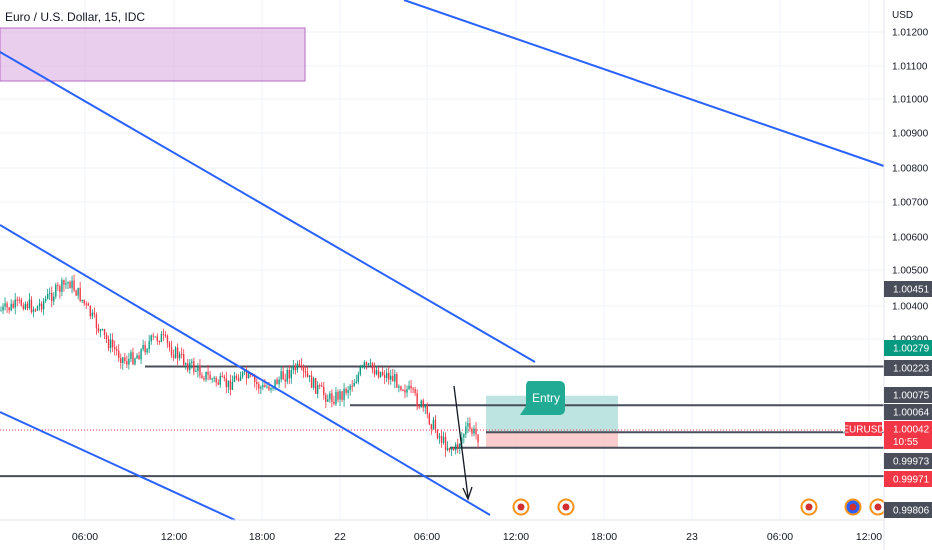  I want to click on entry-callout: Entry, so click(542, 398).